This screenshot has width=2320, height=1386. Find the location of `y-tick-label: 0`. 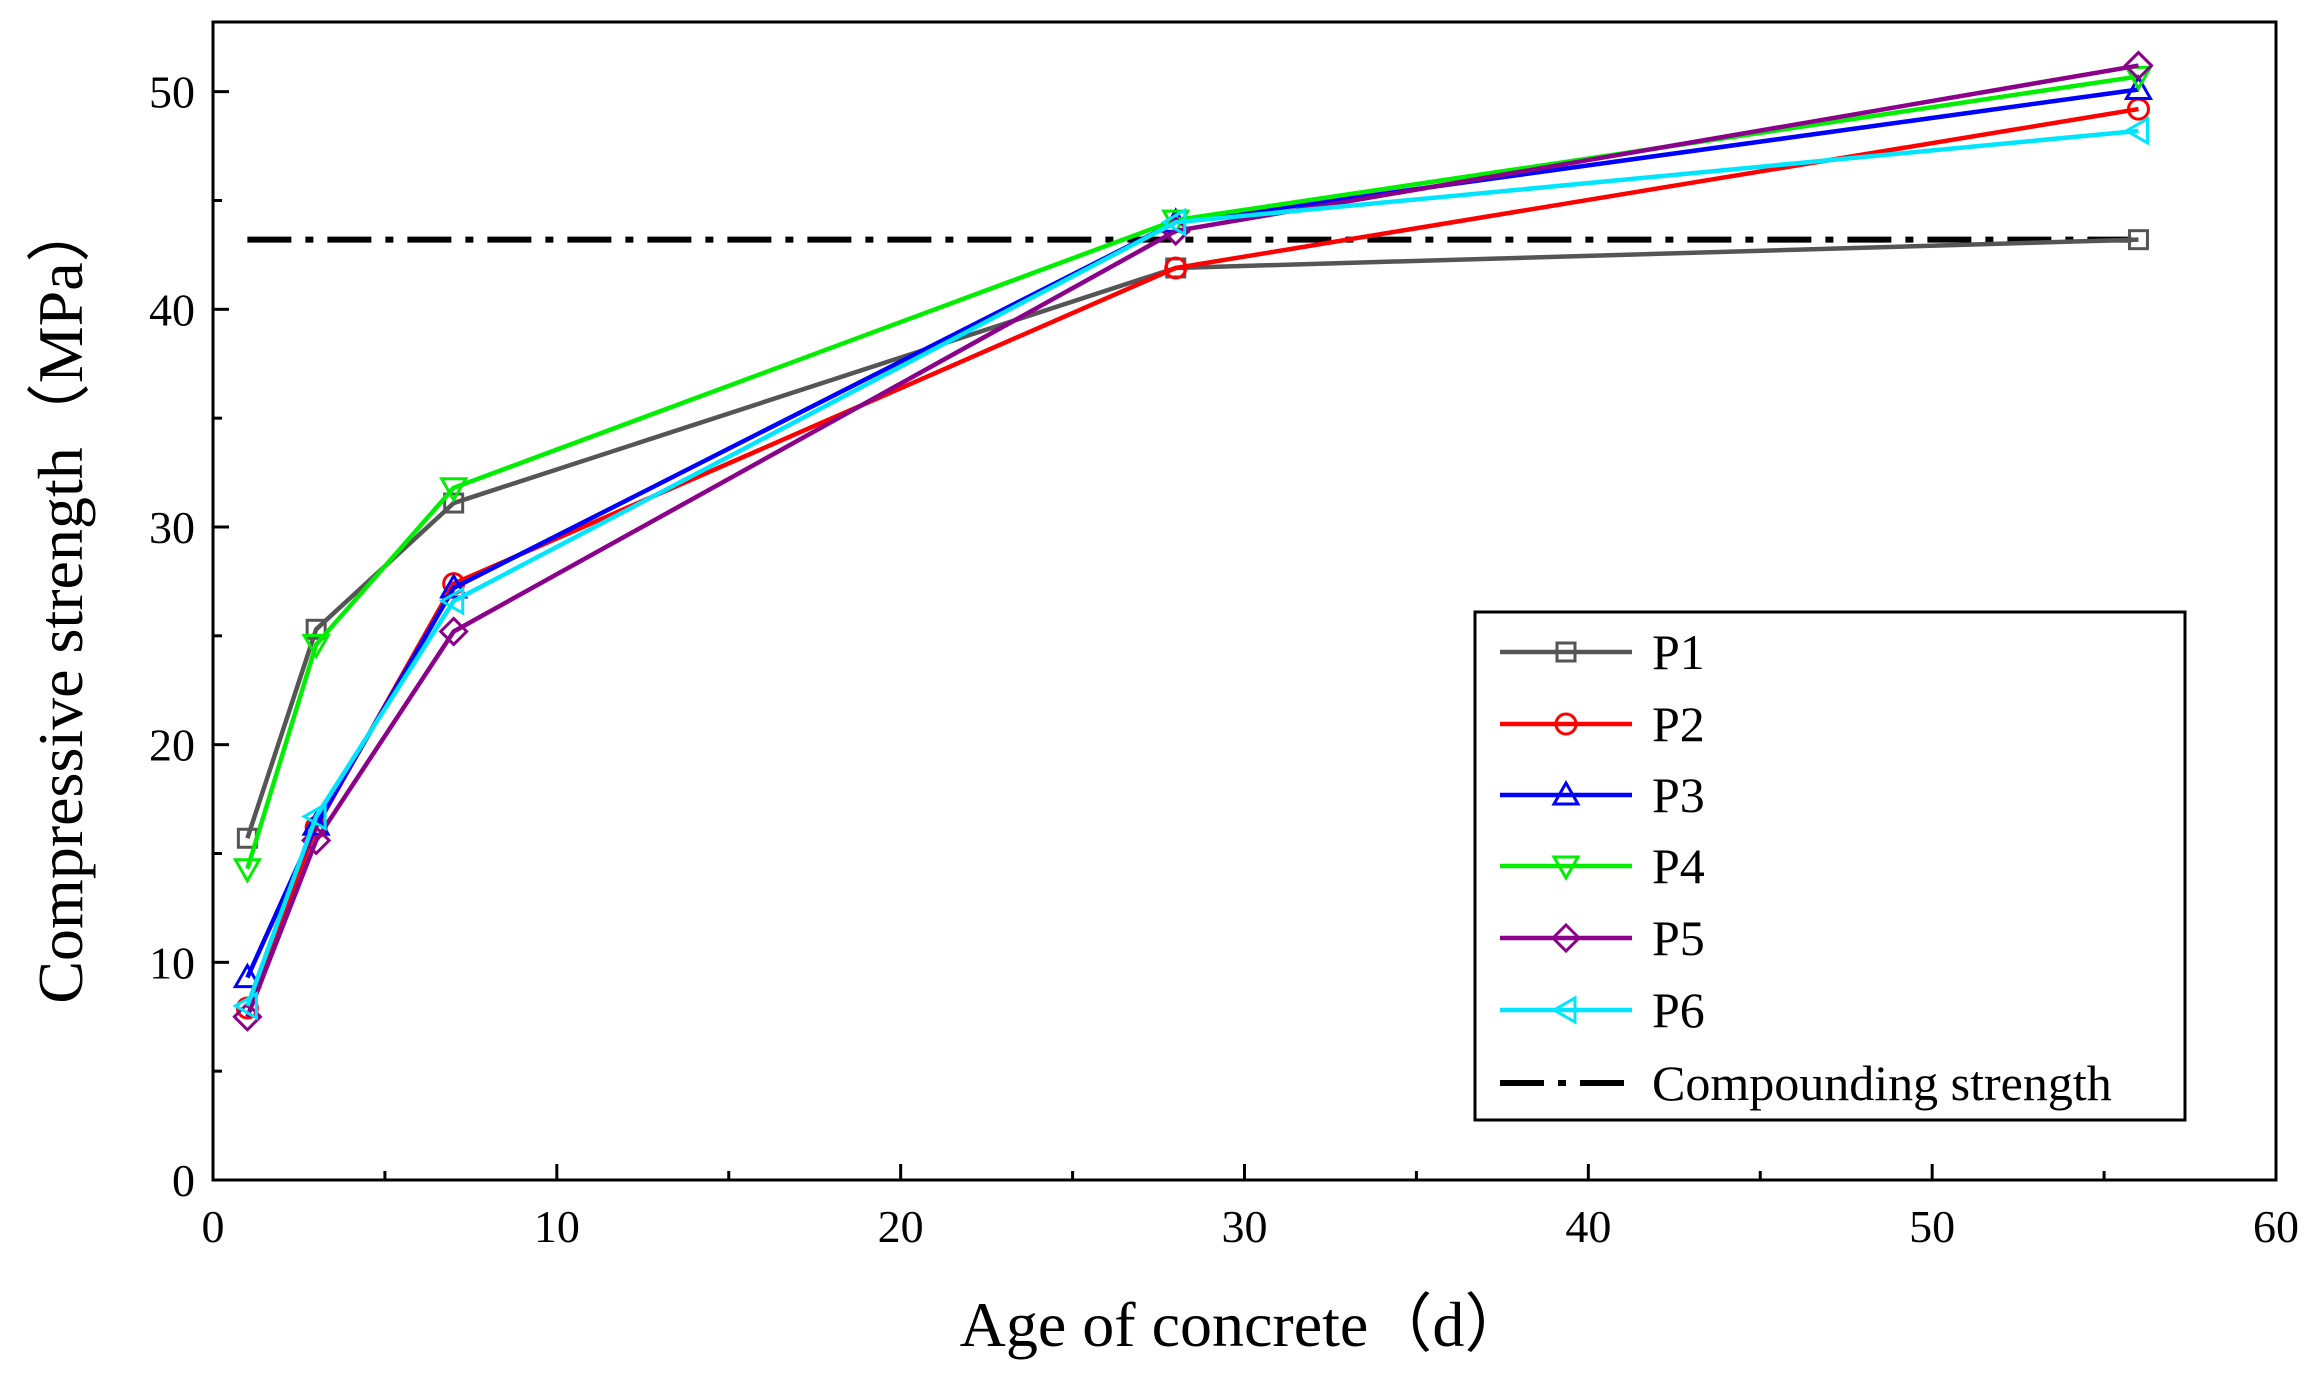

y-tick-label: 0 is located at coordinates (183, 1180).